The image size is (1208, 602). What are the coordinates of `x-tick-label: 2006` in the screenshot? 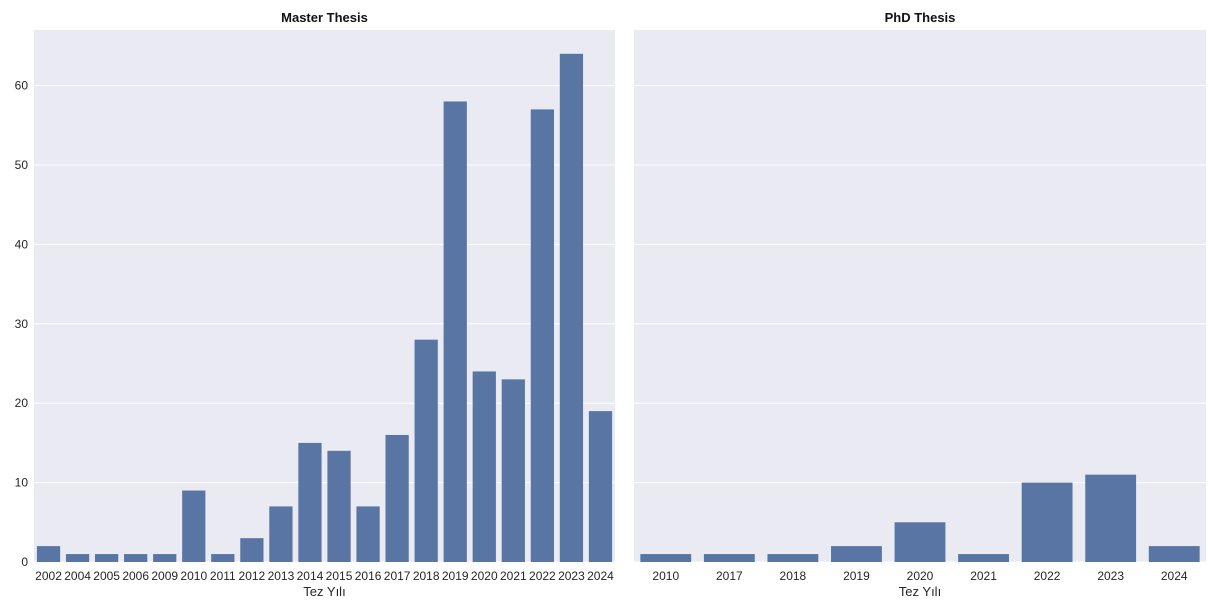 It's located at (135, 576).